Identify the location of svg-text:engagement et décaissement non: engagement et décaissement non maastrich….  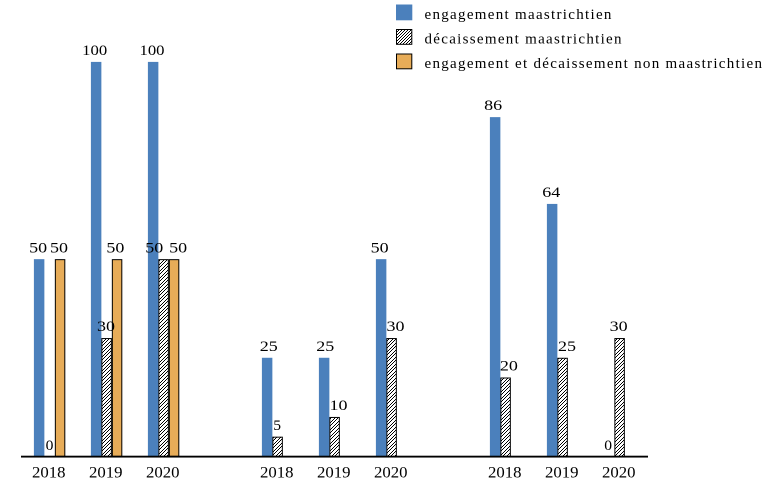
(594, 64).